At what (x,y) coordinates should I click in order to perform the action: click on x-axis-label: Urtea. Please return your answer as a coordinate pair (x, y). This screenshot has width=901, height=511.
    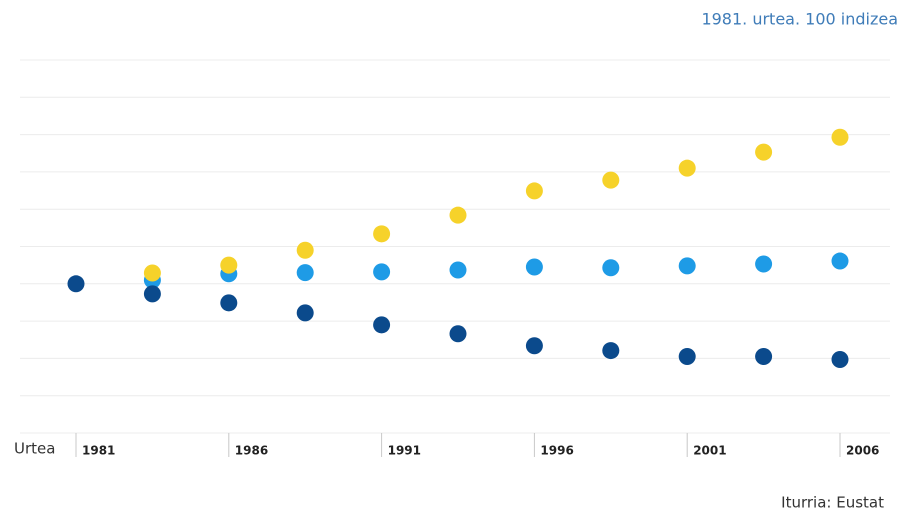
    Looking at the image, I should click on (34, 449).